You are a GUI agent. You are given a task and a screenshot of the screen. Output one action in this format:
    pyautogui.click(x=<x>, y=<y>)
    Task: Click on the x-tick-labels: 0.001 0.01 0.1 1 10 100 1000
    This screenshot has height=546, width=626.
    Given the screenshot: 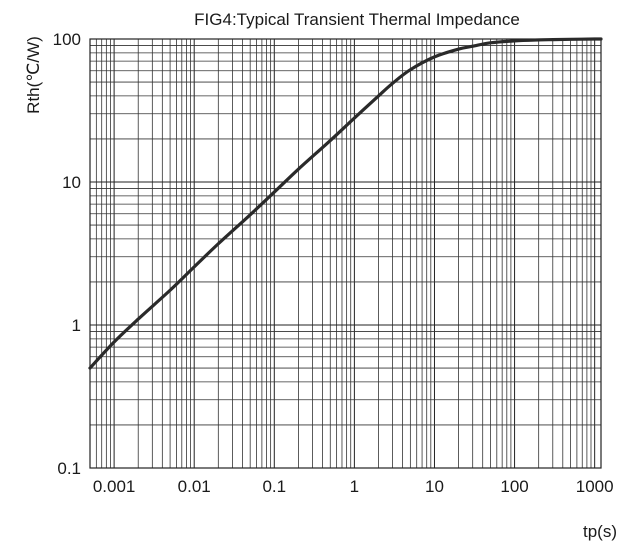 What is the action you would take?
    pyautogui.click(x=353, y=486)
    